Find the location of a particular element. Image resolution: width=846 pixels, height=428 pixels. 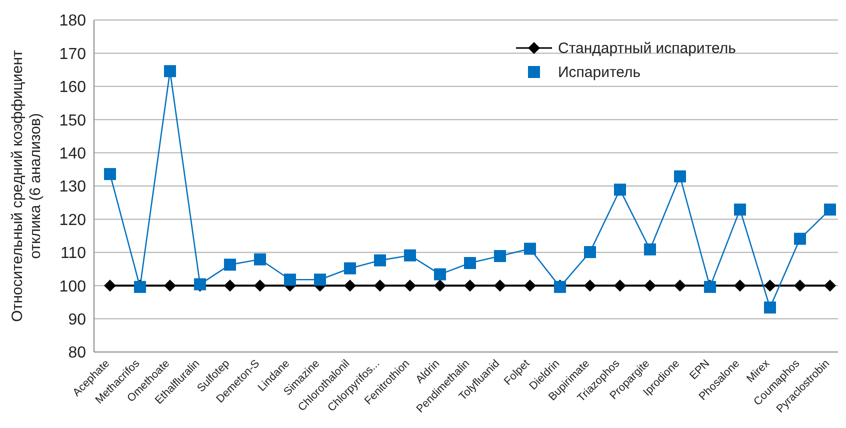

legend-label: Испаритель is located at coordinates (599, 72).